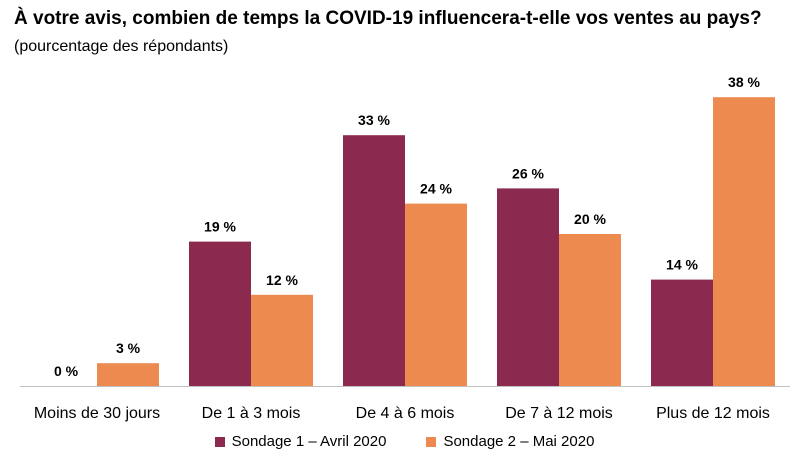 This screenshot has height=465, width=809. What do you see at coordinates (251, 413) in the screenshot?
I see `x-tick-label-2: De 1 à 3 mois` at bounding box center [251, 413].